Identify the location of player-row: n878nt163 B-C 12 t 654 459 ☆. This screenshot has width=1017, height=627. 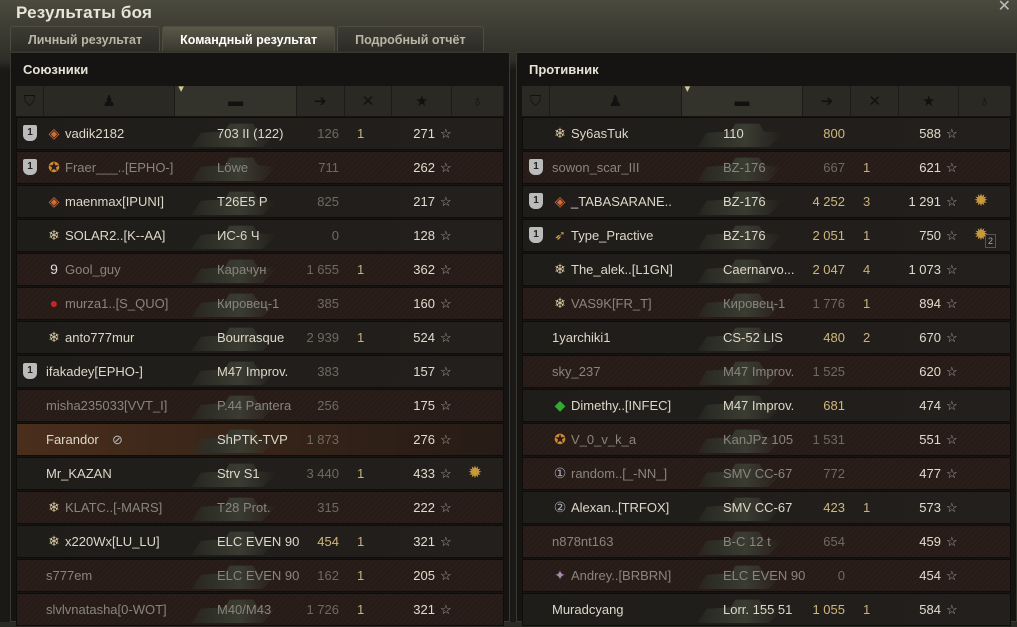
(766, 541).